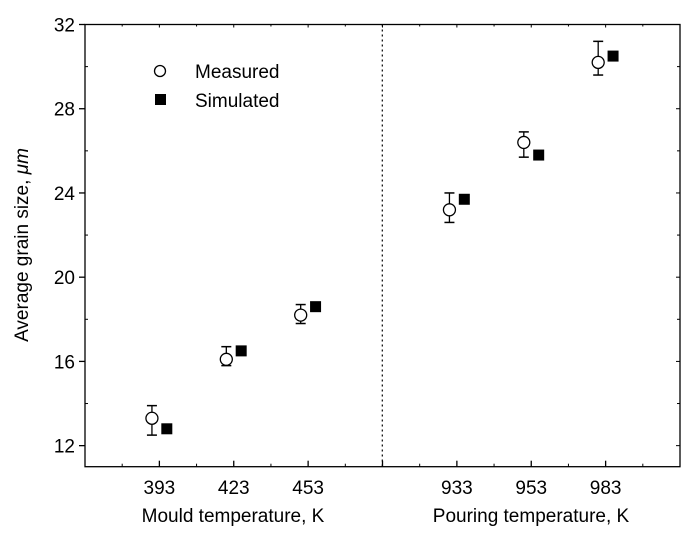 The image size is (698, 543). I want to click on x-axis-label-mould: Mould temperature, K, so click(233, 516).